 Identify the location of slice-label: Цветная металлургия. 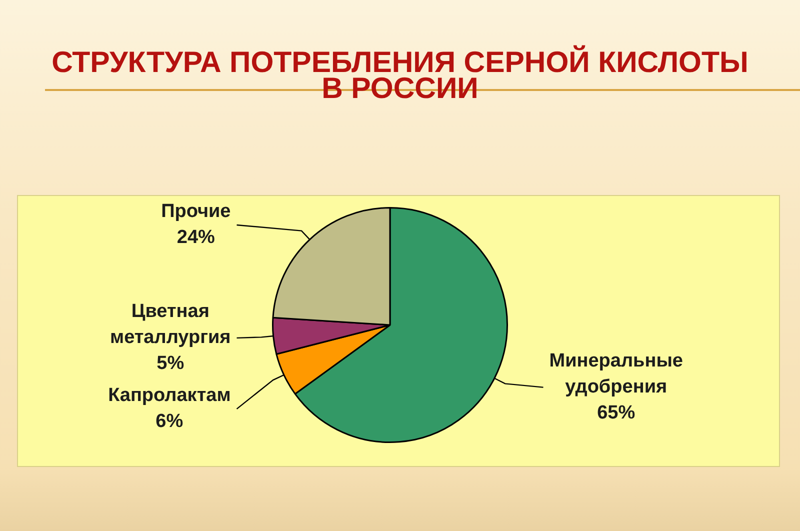
(170, 324).